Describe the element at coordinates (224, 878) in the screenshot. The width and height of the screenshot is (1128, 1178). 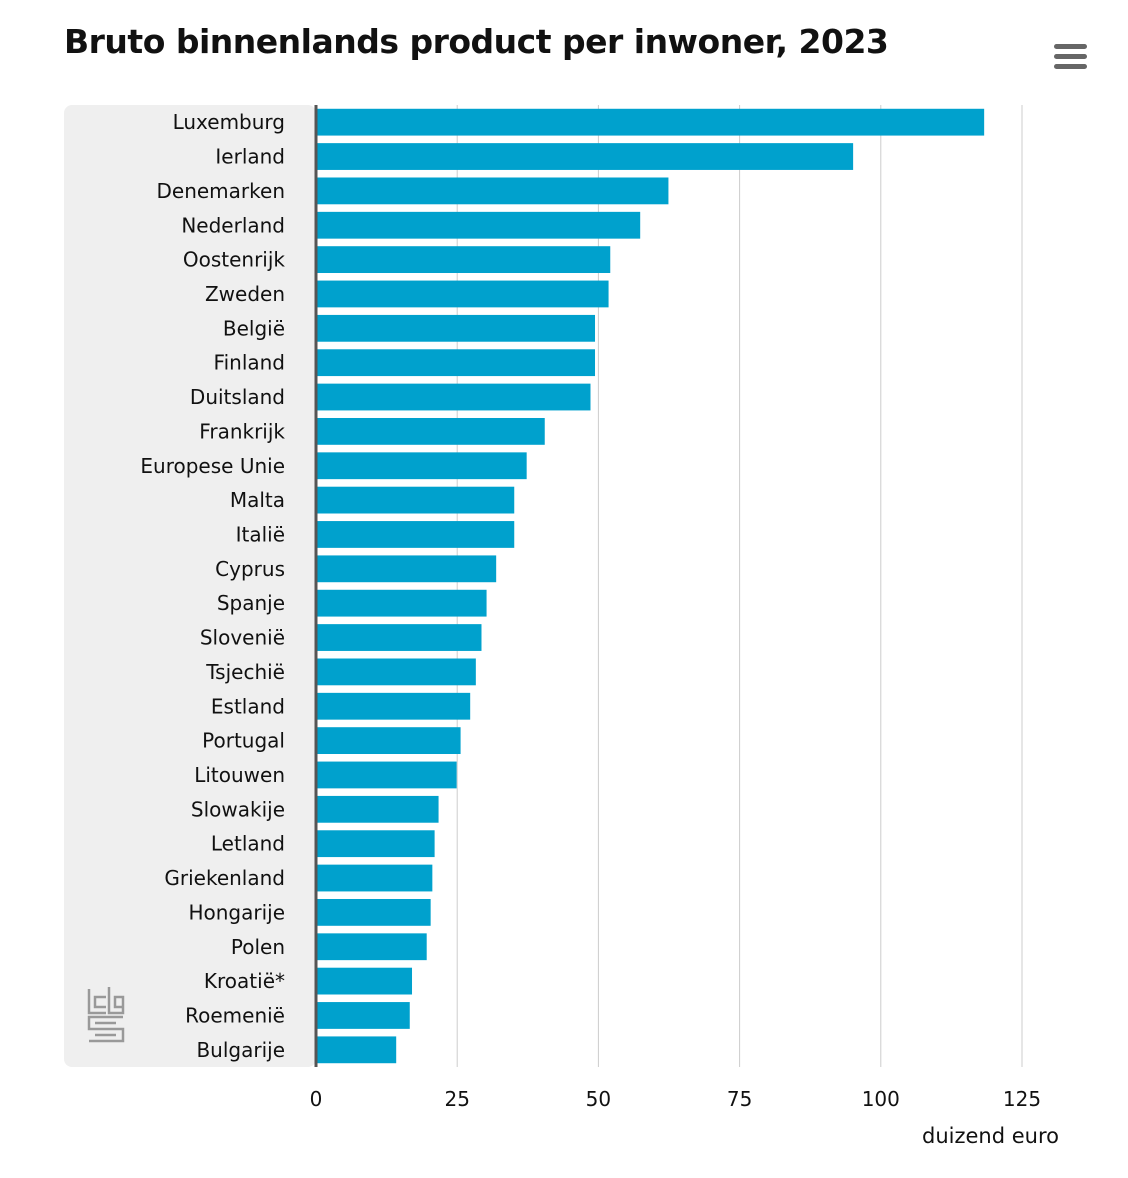
I see `category-label: Griekenland` at that location.